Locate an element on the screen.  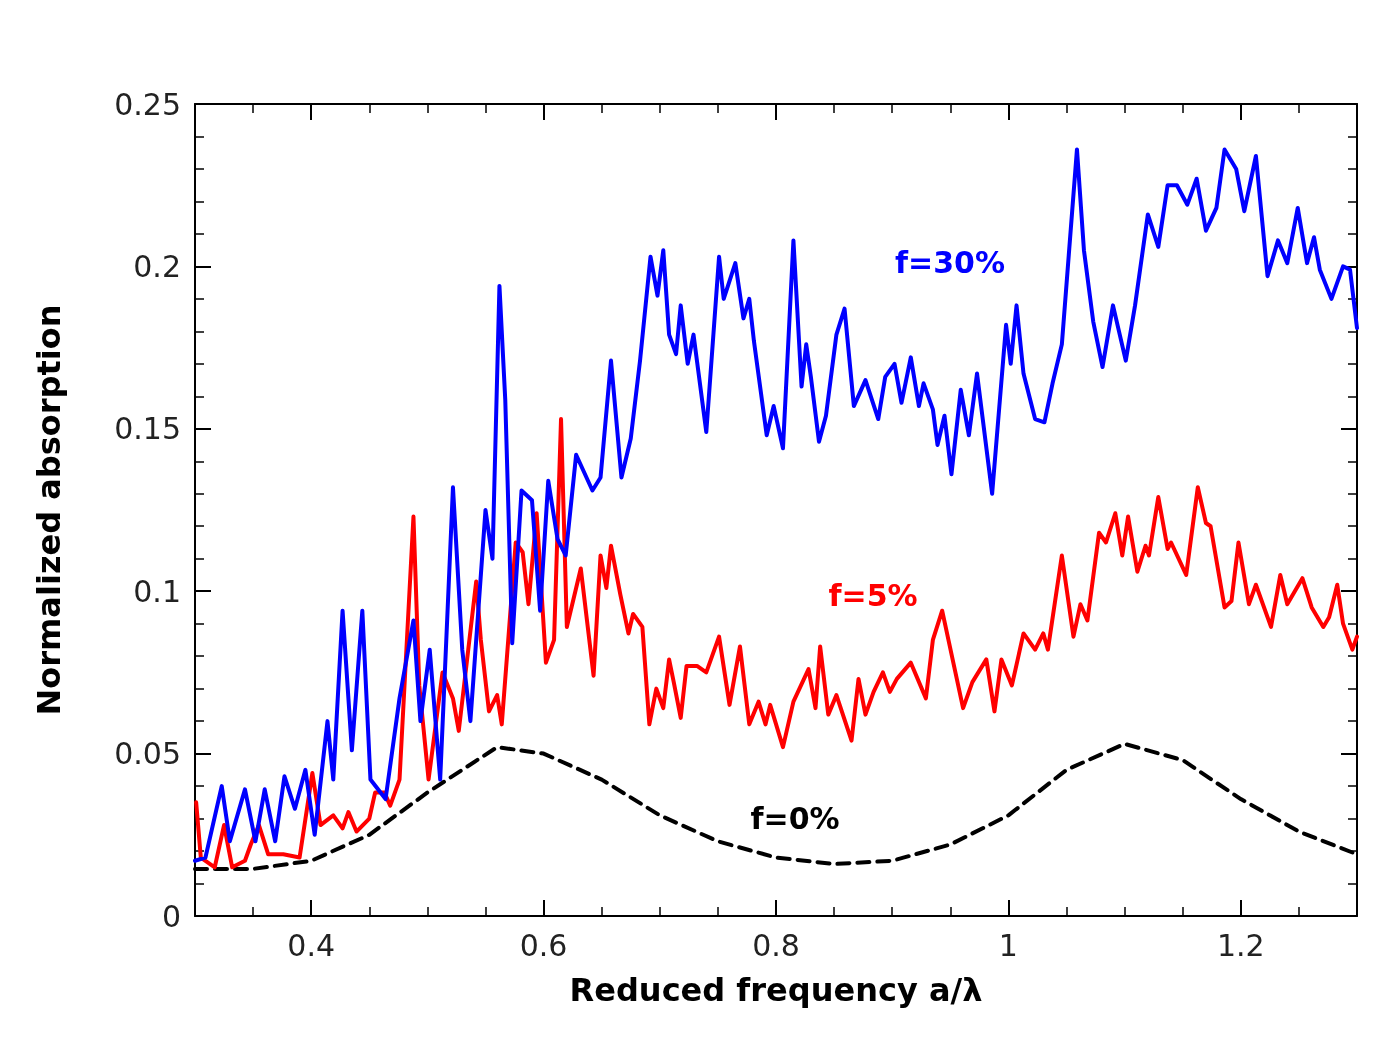
series-label: f=5% is located at coordinates (873, 595).